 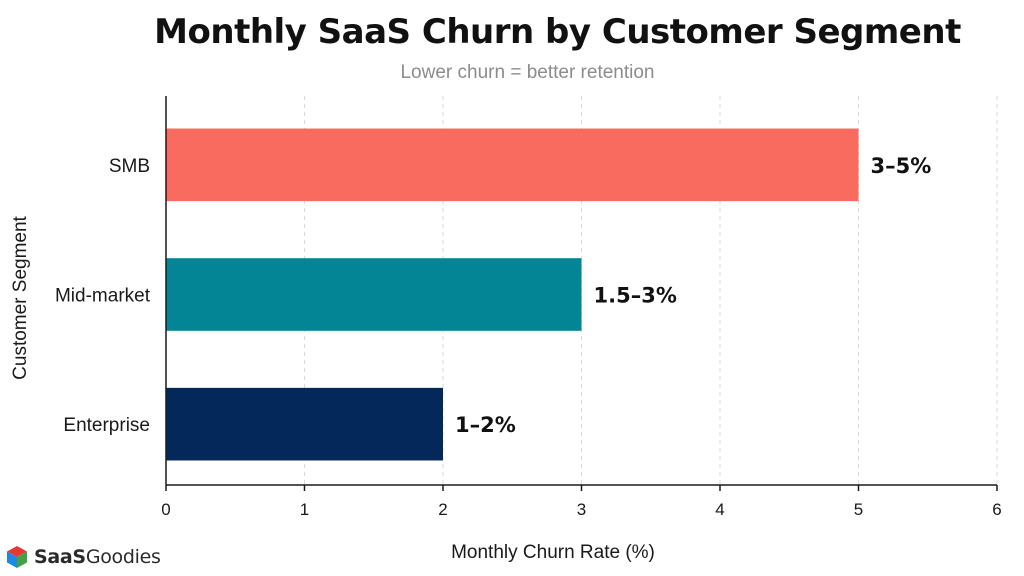 I want to click on x-tick-label: 3, so click(x=581, y=509).